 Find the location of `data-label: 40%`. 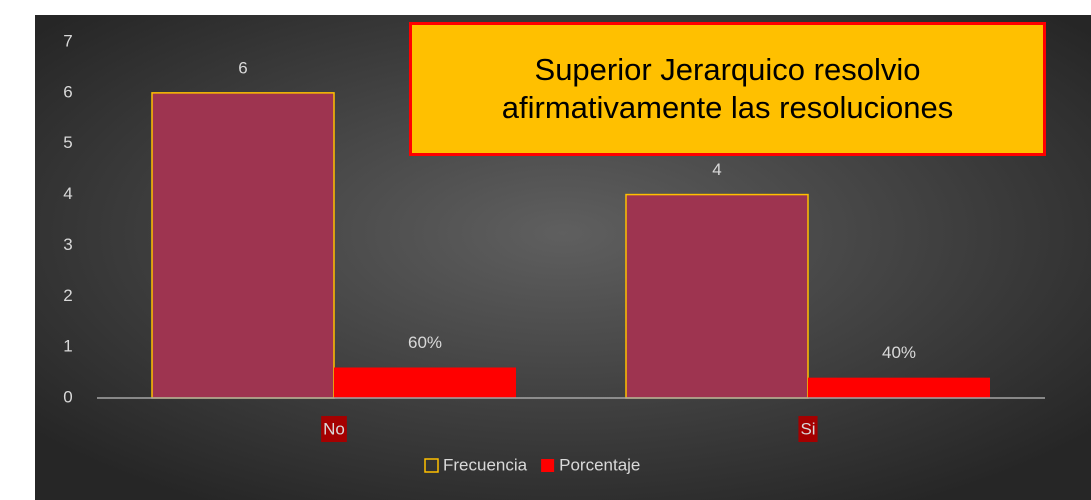

data-label: 40% is located at coordinates (899, 352).